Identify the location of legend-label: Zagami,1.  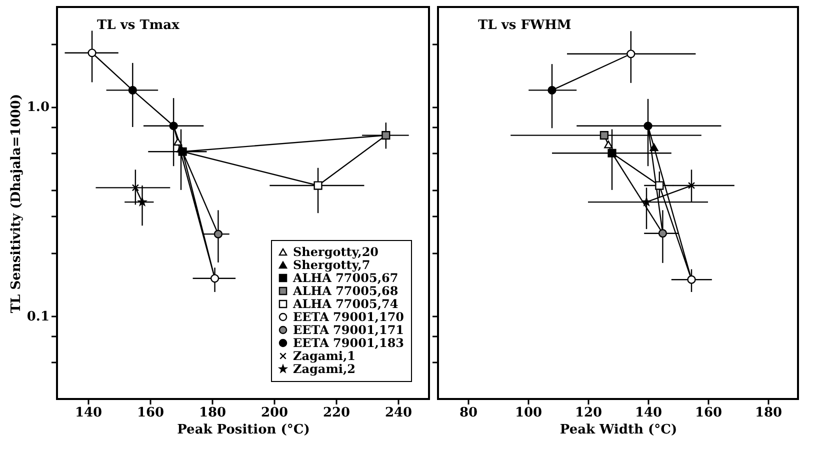
(324, 356).